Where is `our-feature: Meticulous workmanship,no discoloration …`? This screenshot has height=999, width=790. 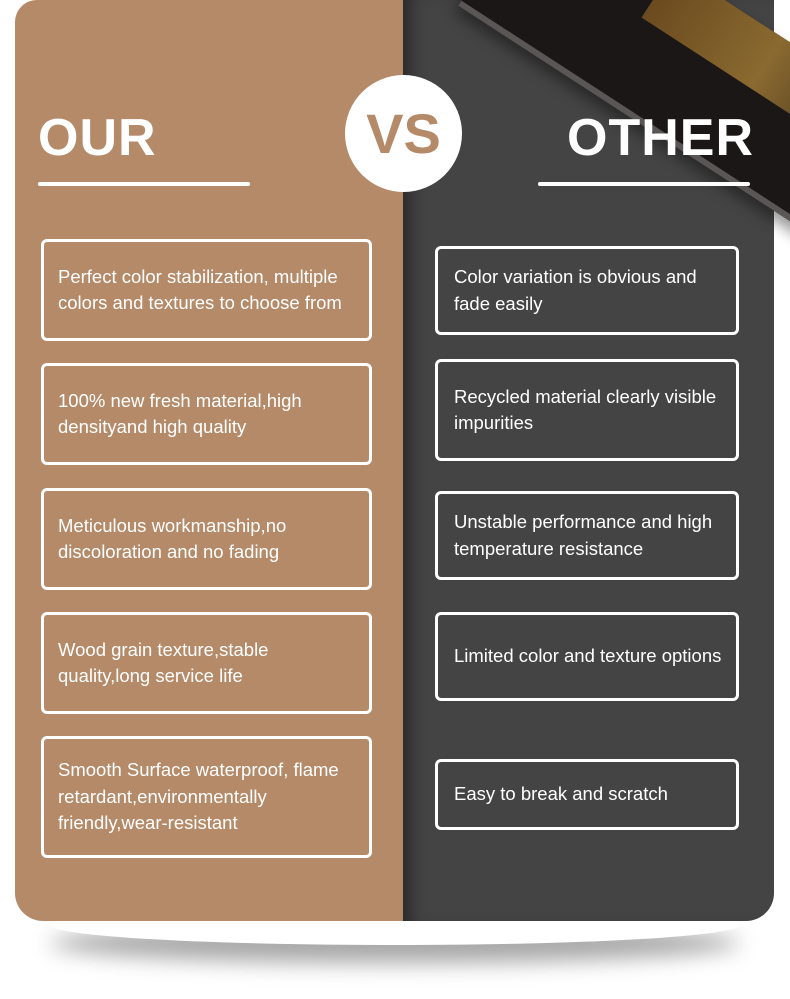
our-feature: Meticulous workmanship,no discoloration … is located at coordinates (206, 539).